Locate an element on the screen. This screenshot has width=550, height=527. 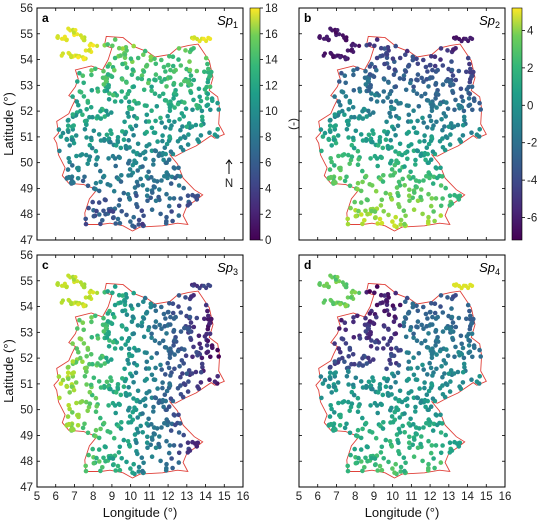
data-points is located at coordinates (138, 375).